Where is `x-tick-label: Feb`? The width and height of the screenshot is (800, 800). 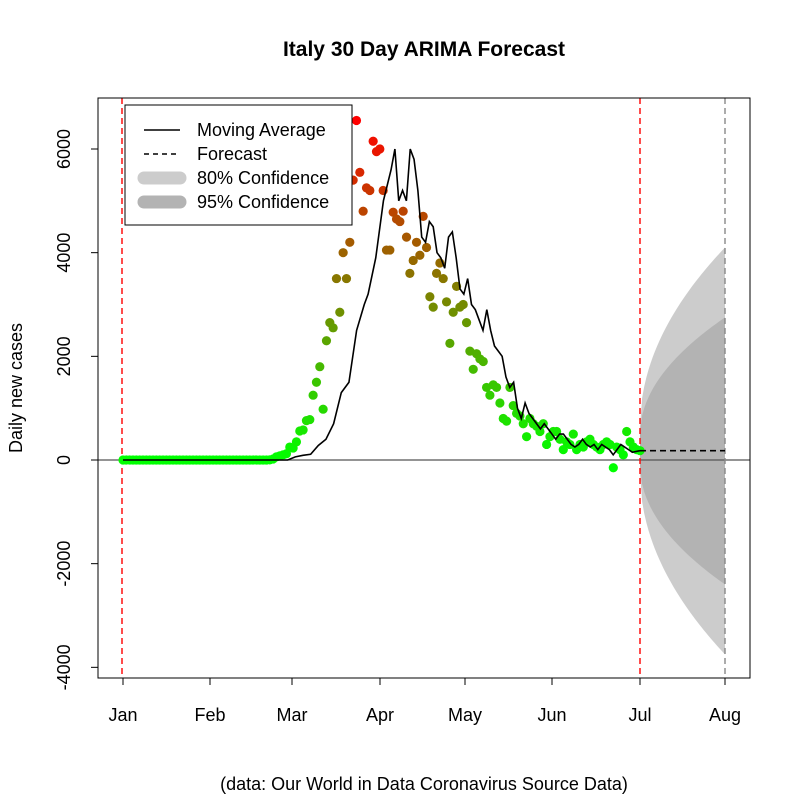
x-tick-label: Feb is located at coordinates (209, 715).